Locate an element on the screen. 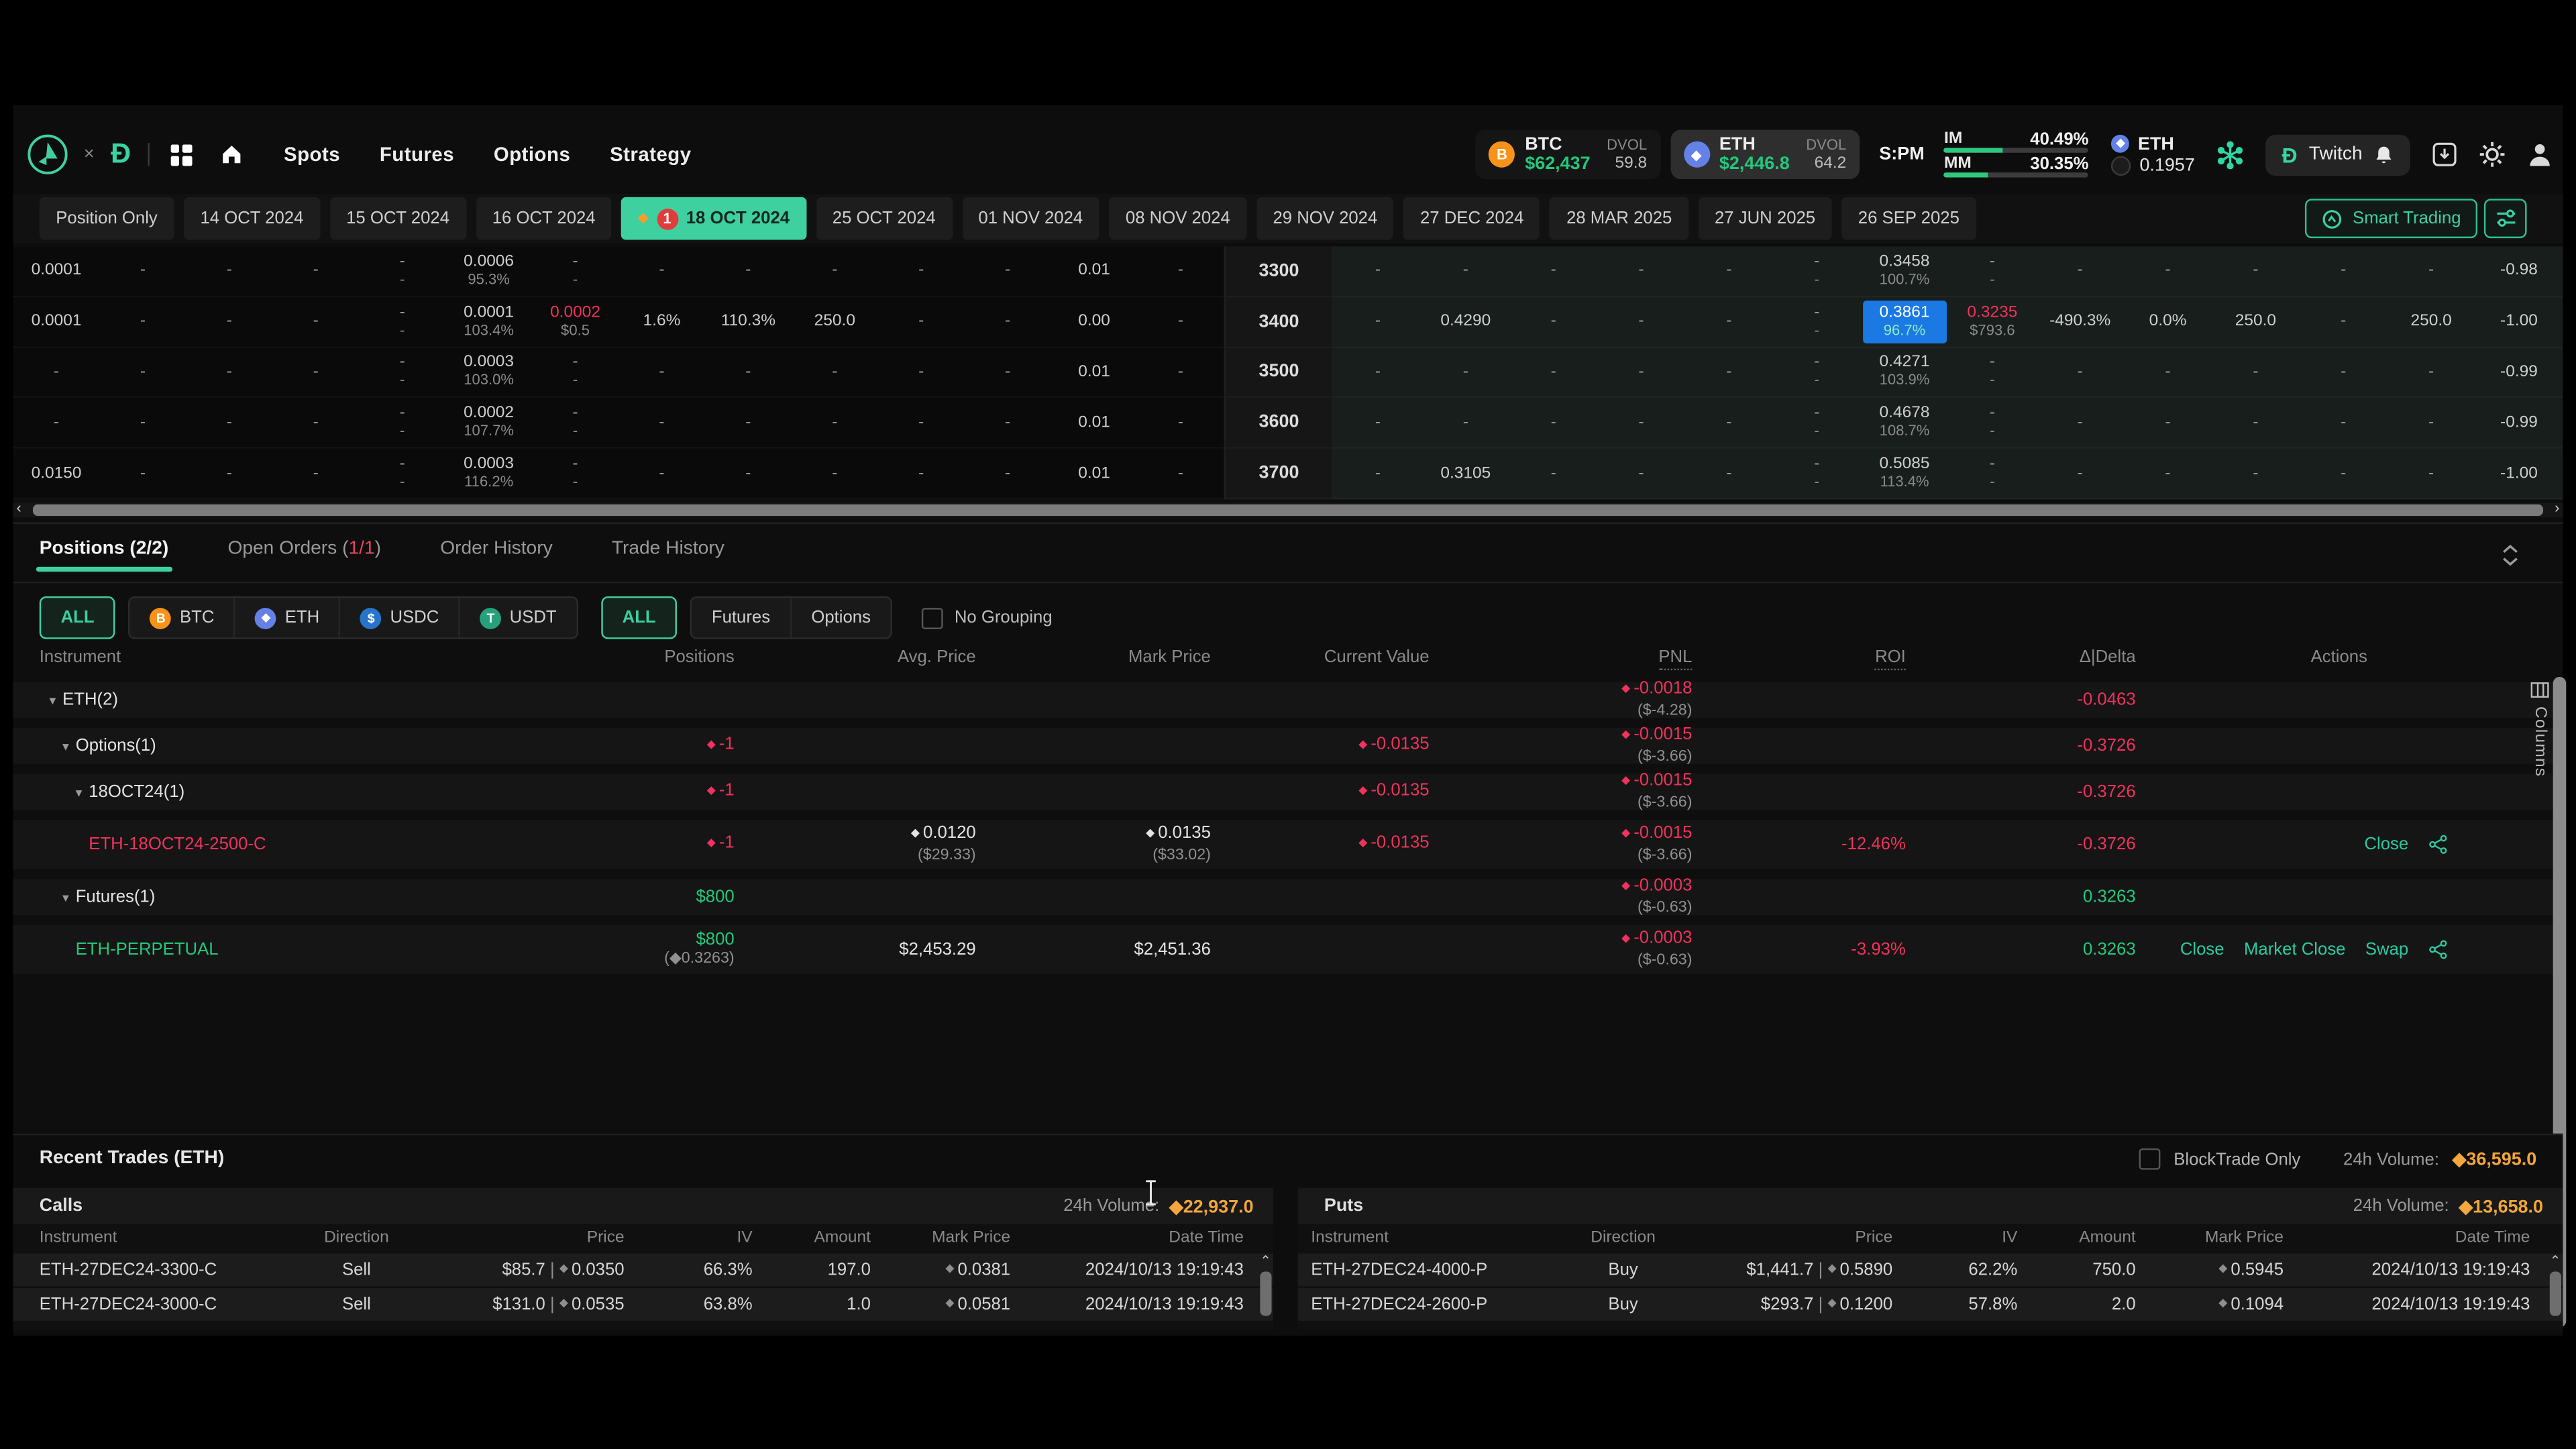  expiry-tab-29-nov-2024: 29 NOV 2024 is located at coordinates (1325, 218).